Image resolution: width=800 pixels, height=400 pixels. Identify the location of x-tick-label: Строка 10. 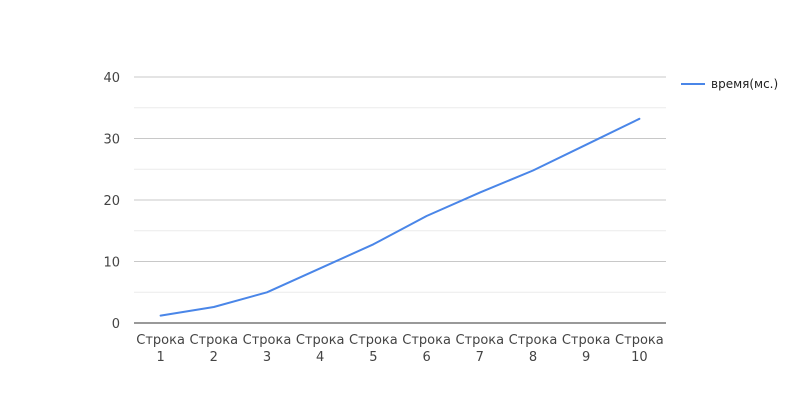
(639, 349).